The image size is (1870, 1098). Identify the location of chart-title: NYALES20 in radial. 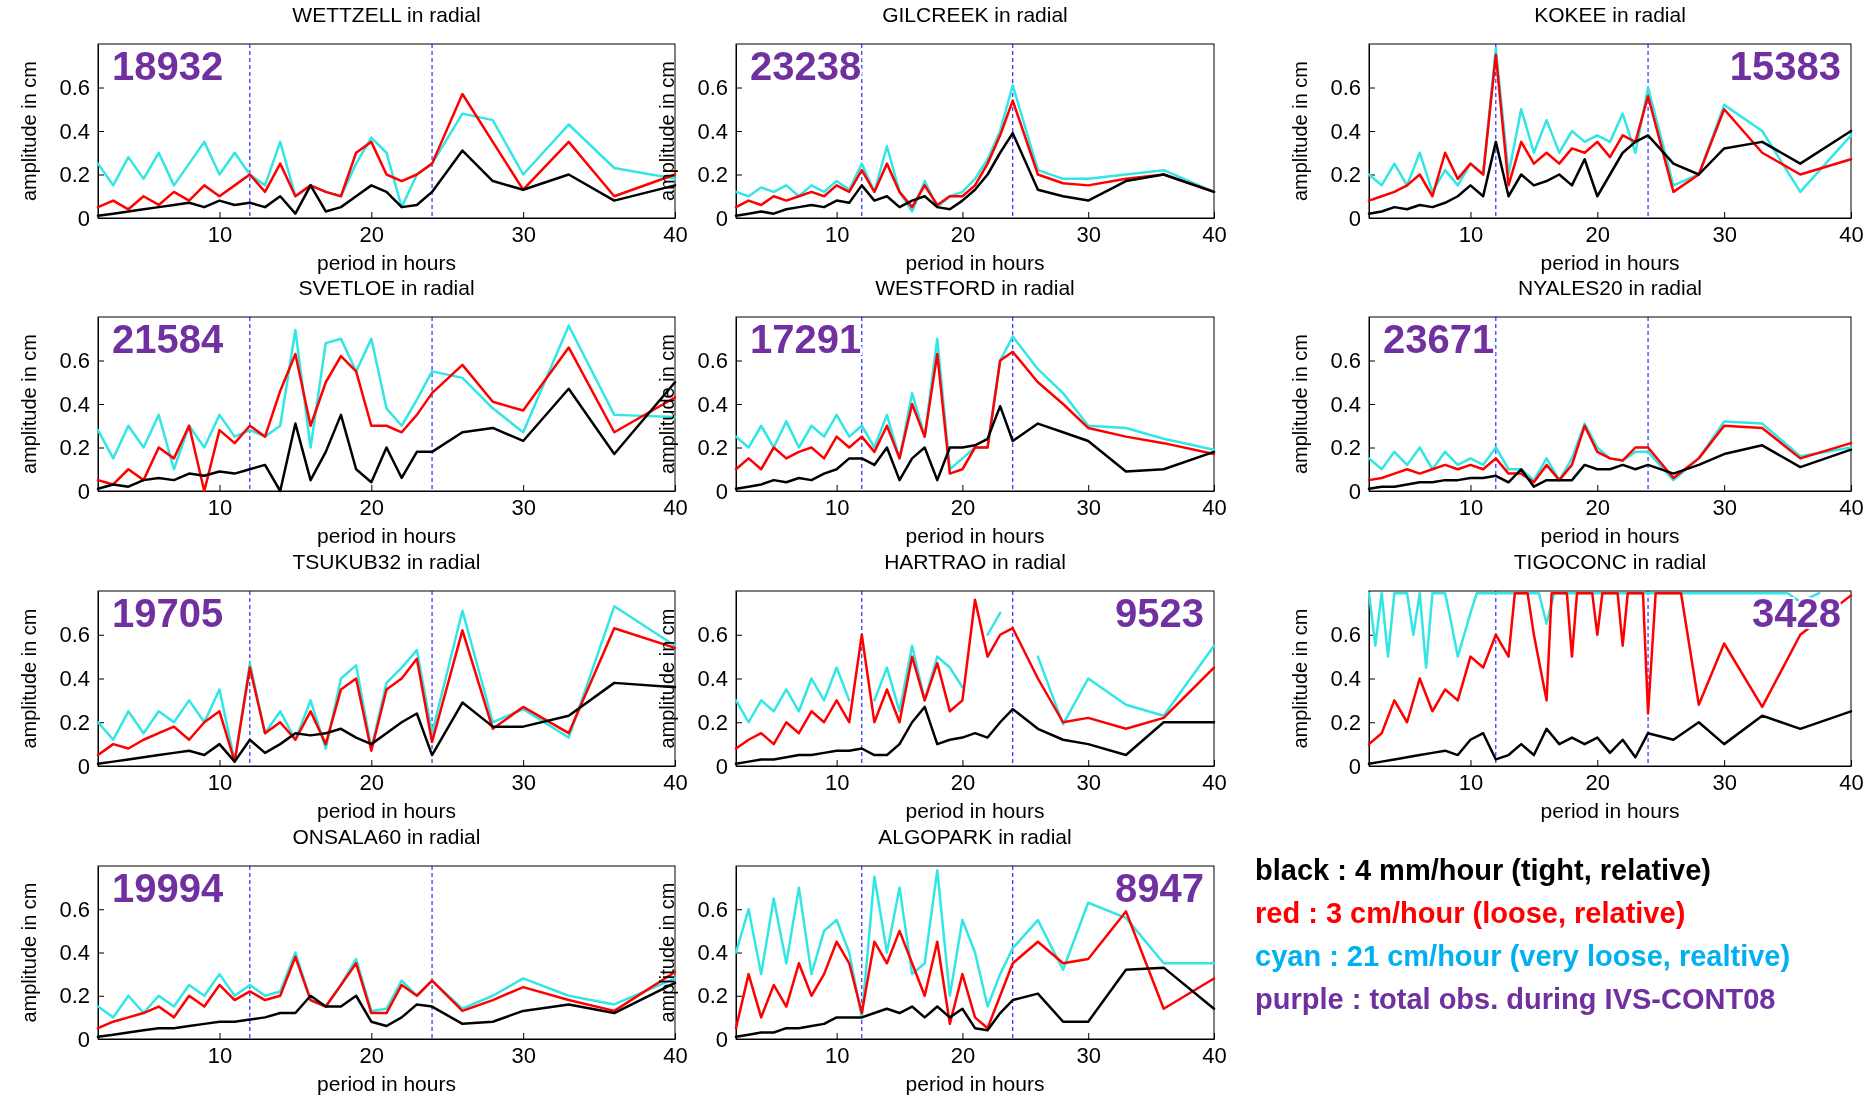
(1610, 287).